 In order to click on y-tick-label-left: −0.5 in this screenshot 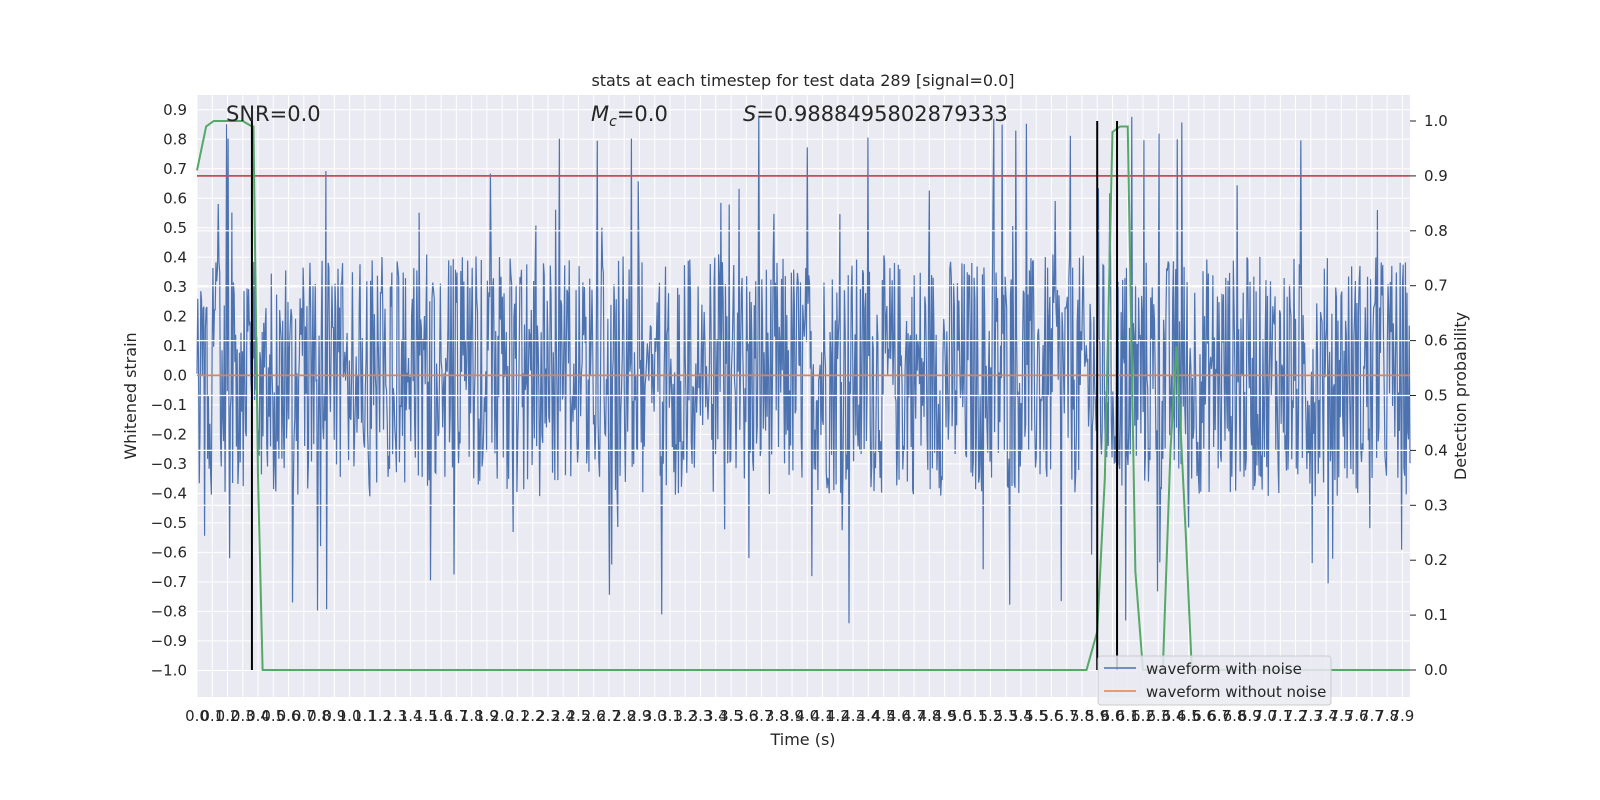, I will do `click(169, 523)`.